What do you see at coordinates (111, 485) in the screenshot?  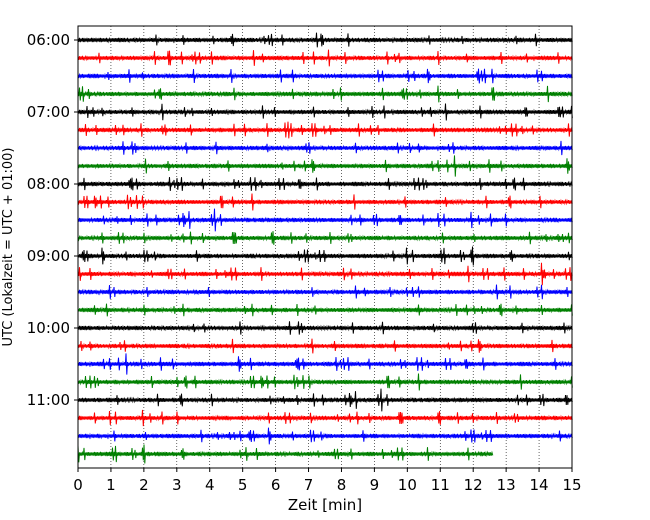 I see `x-tick-label: 1` at bounding box center [111, 485].